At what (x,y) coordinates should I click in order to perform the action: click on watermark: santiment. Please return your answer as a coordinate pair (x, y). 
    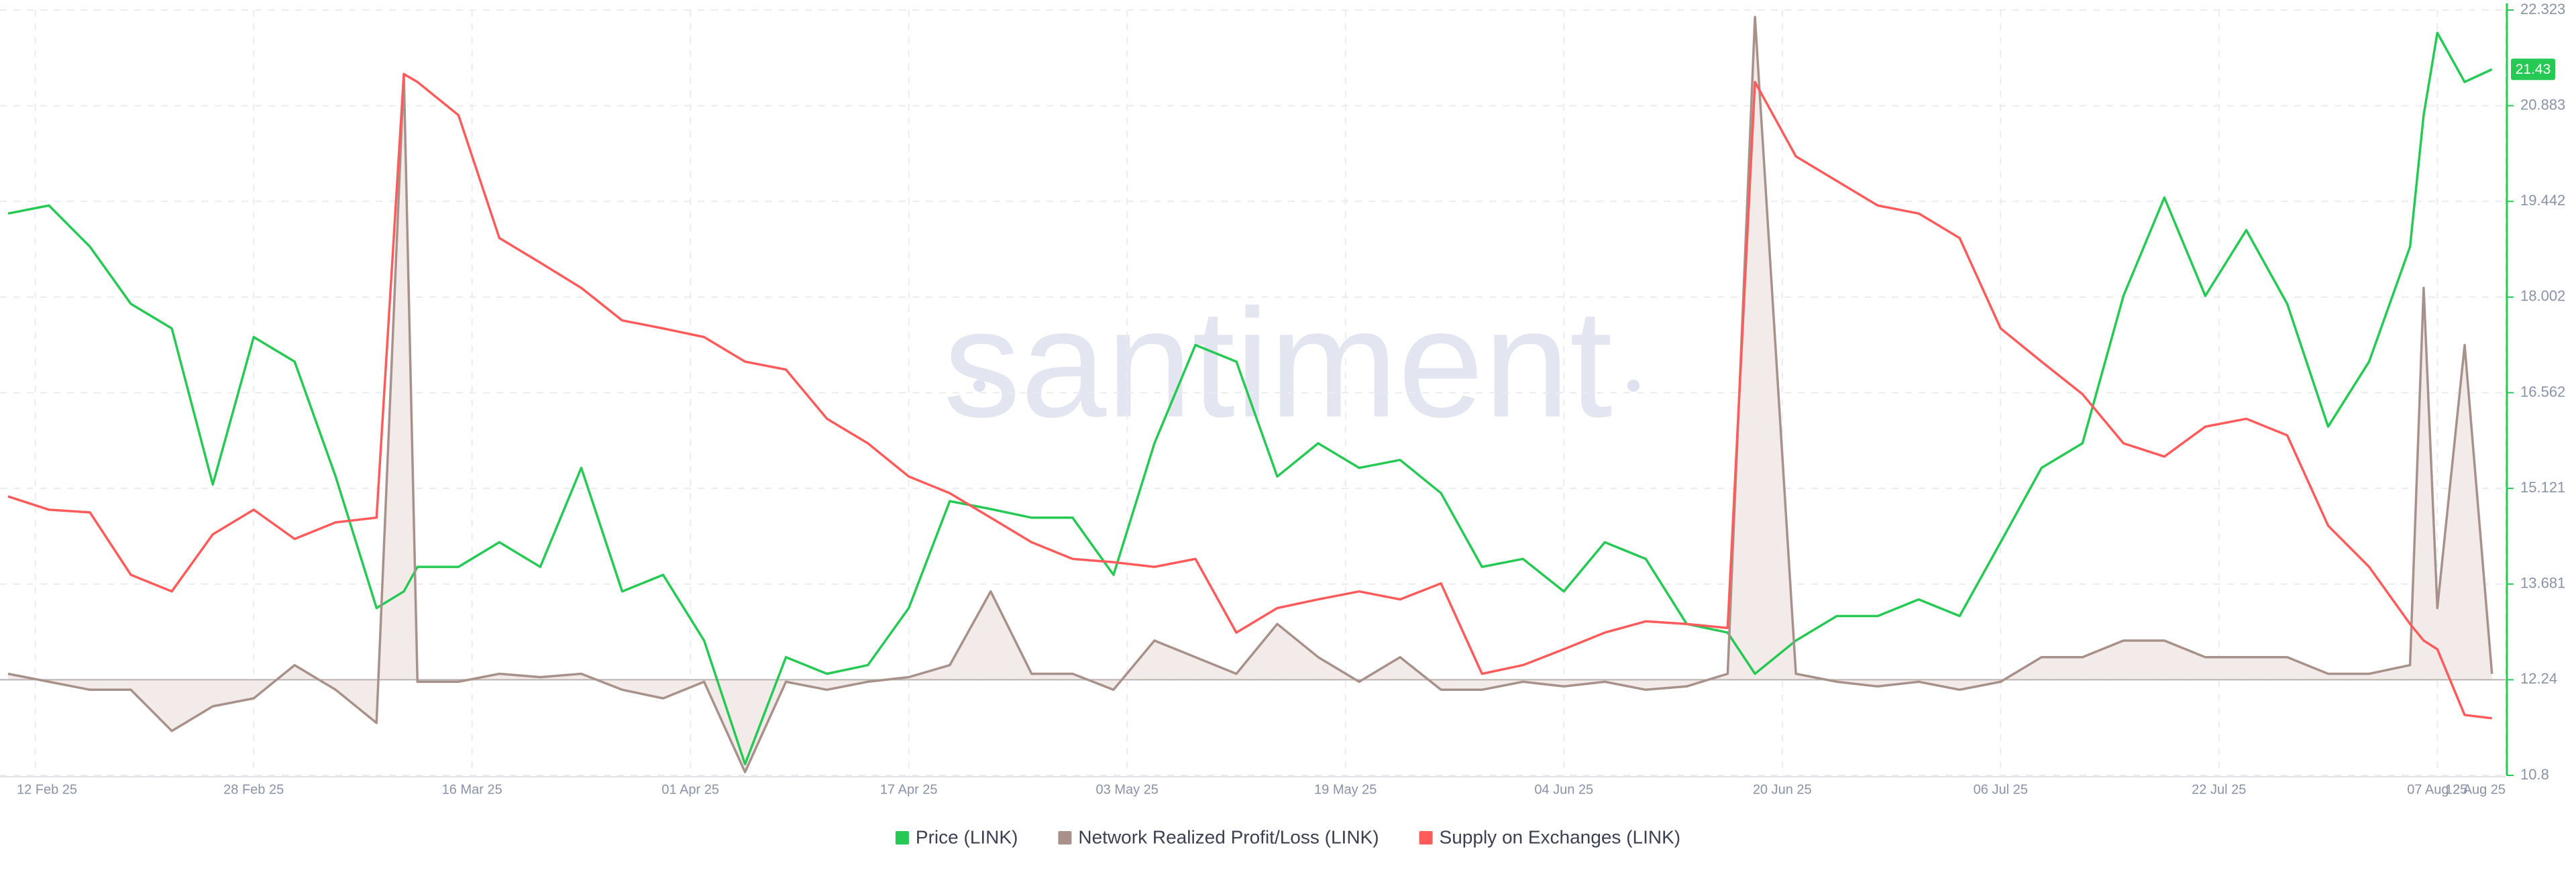
    Looking at the image, I should click on (1277, 363).